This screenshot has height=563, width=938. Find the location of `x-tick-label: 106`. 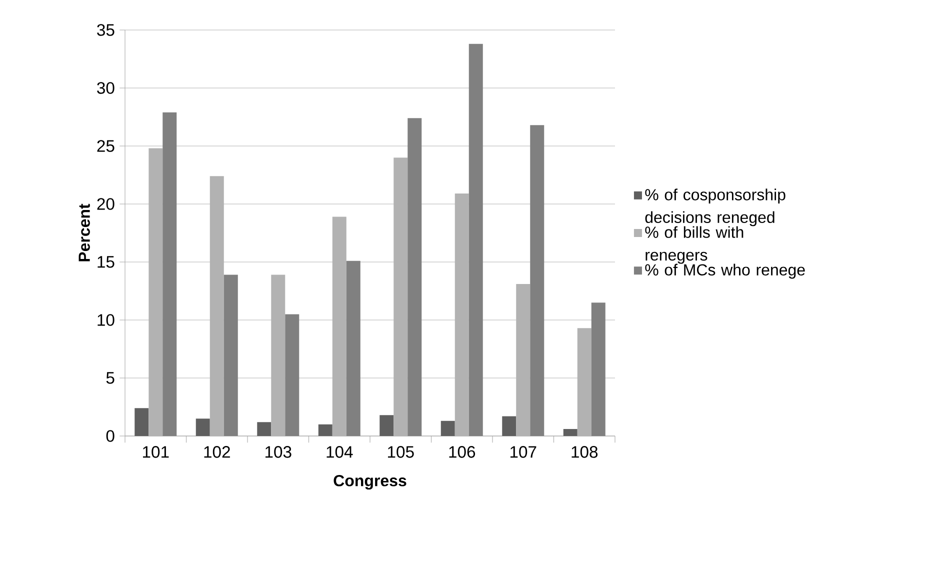

x-tick-label: 106 is located at coordinates (462, 452).